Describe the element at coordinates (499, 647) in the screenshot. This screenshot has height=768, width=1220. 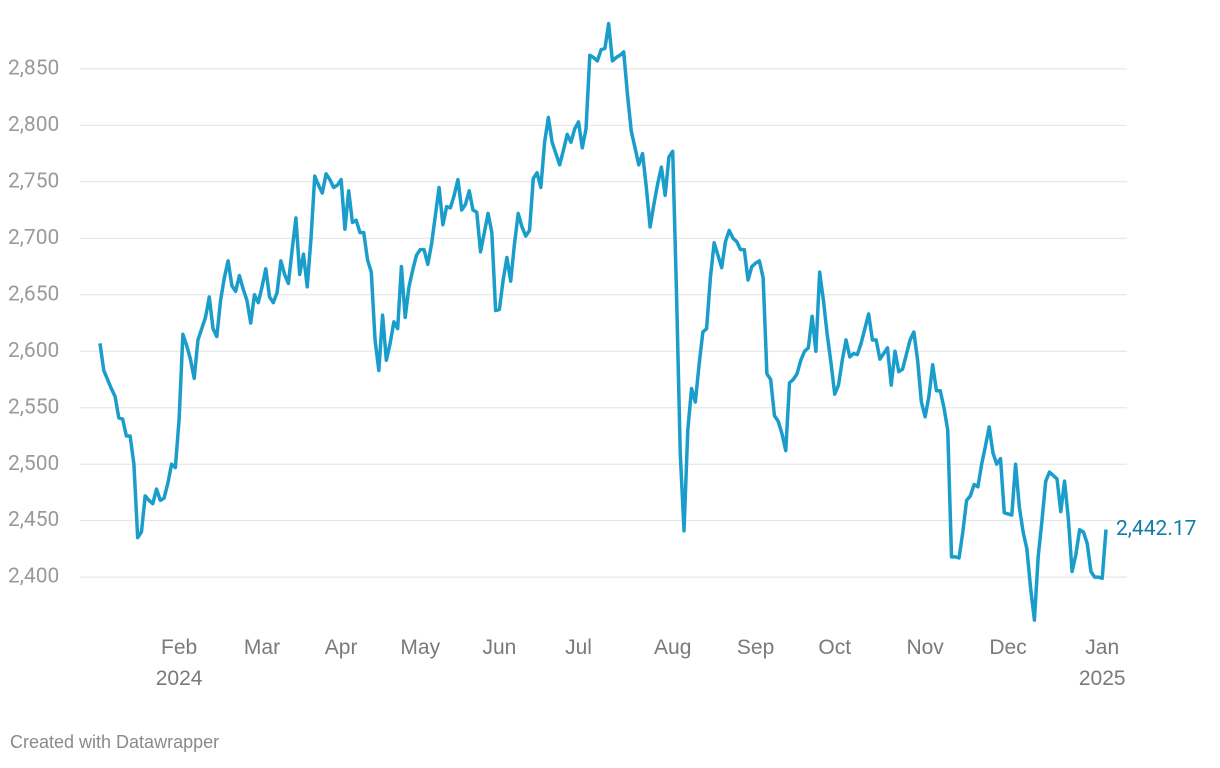
I see `x-tick-label: Jun` at that location.